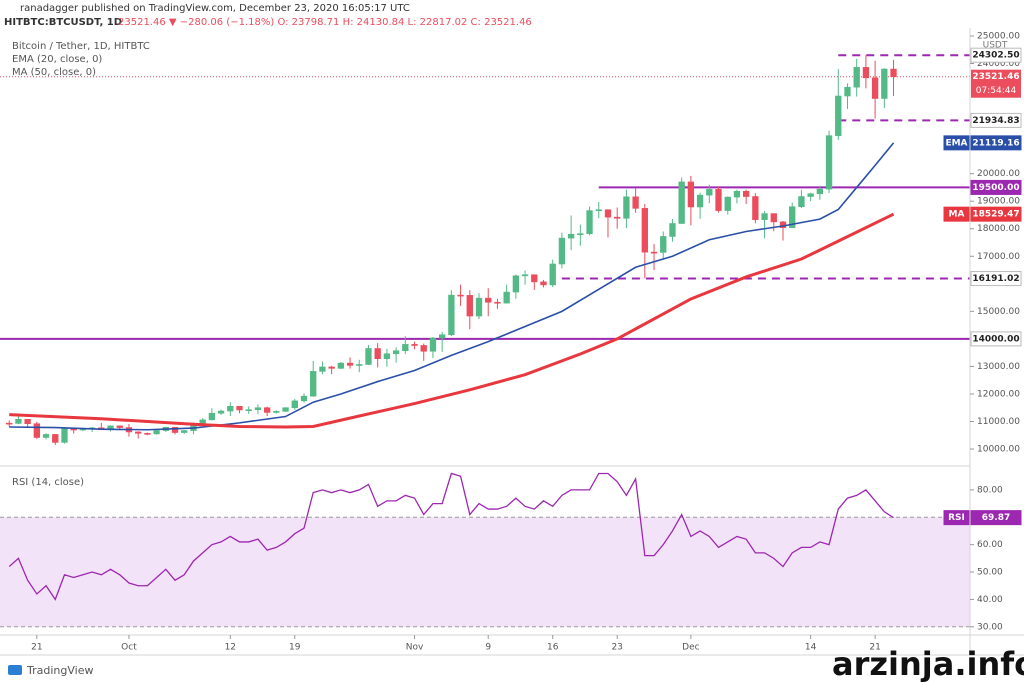  I want to click on x-tick-label: 14, so click(811, 648).